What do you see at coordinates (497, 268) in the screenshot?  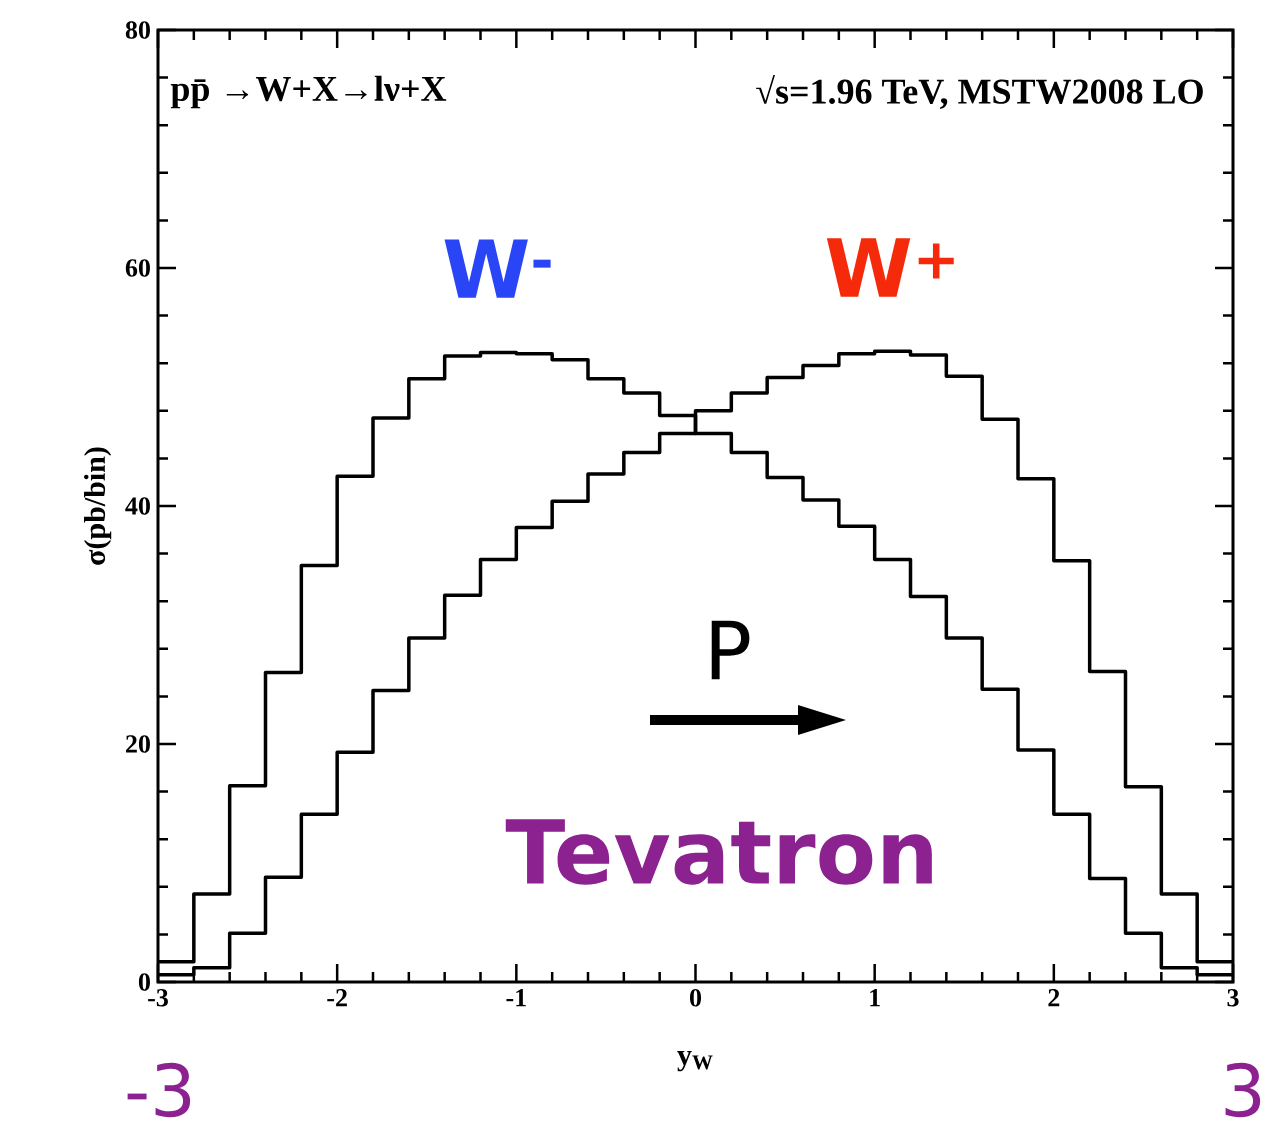 I see `series-label: W$^{-}$` at bounding box center [497, 268].